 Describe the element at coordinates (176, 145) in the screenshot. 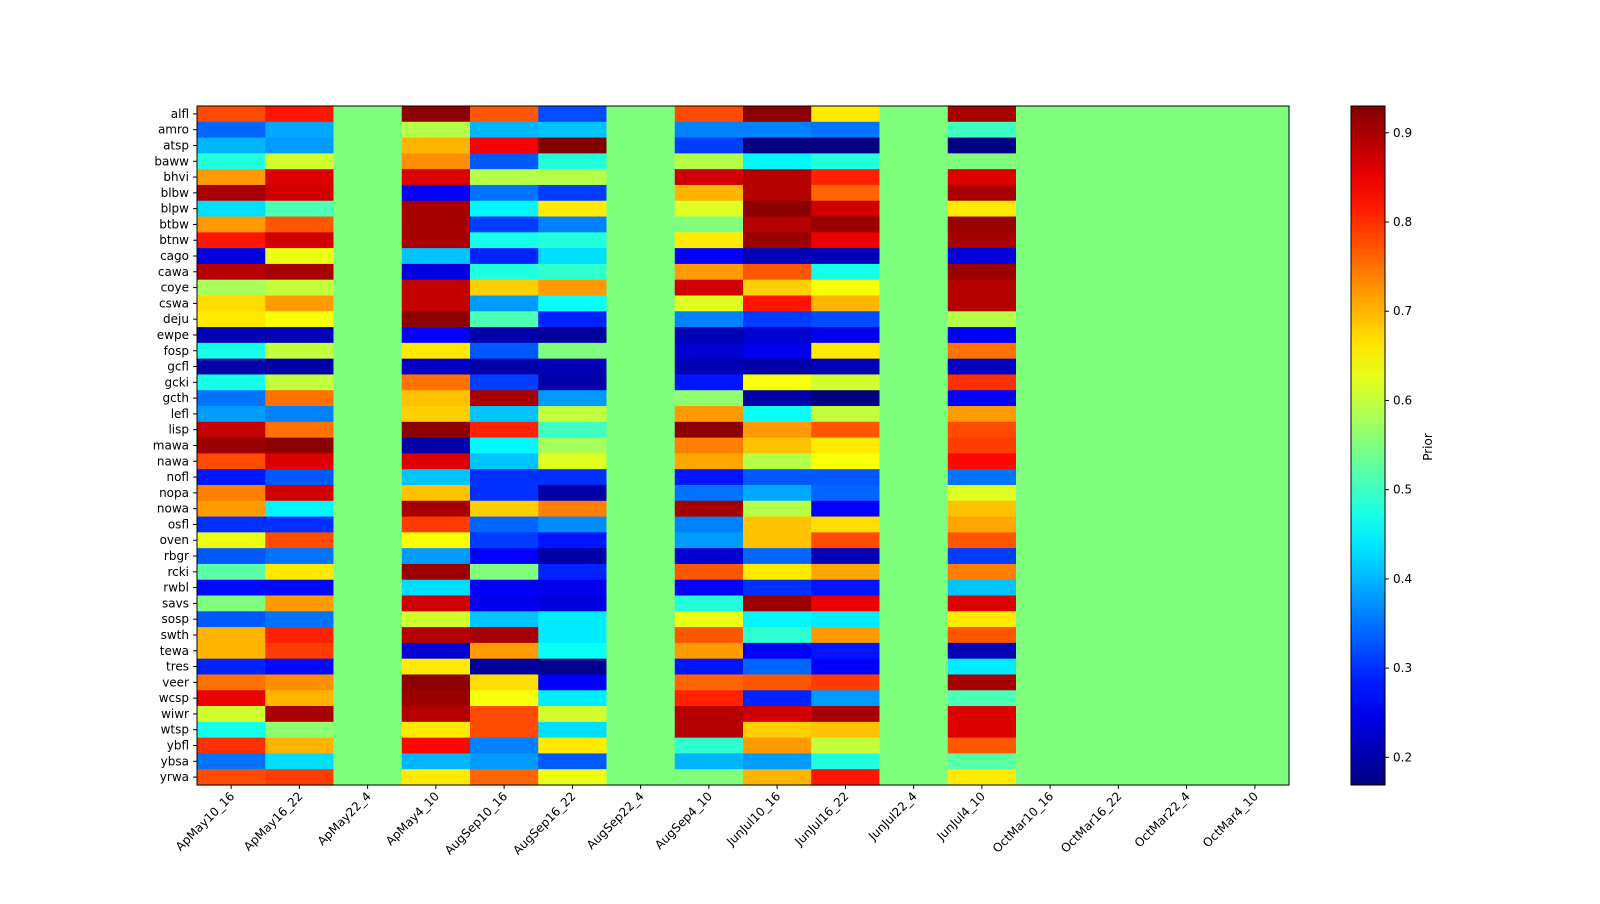

I see `y-tick-label: atsp` at that location.